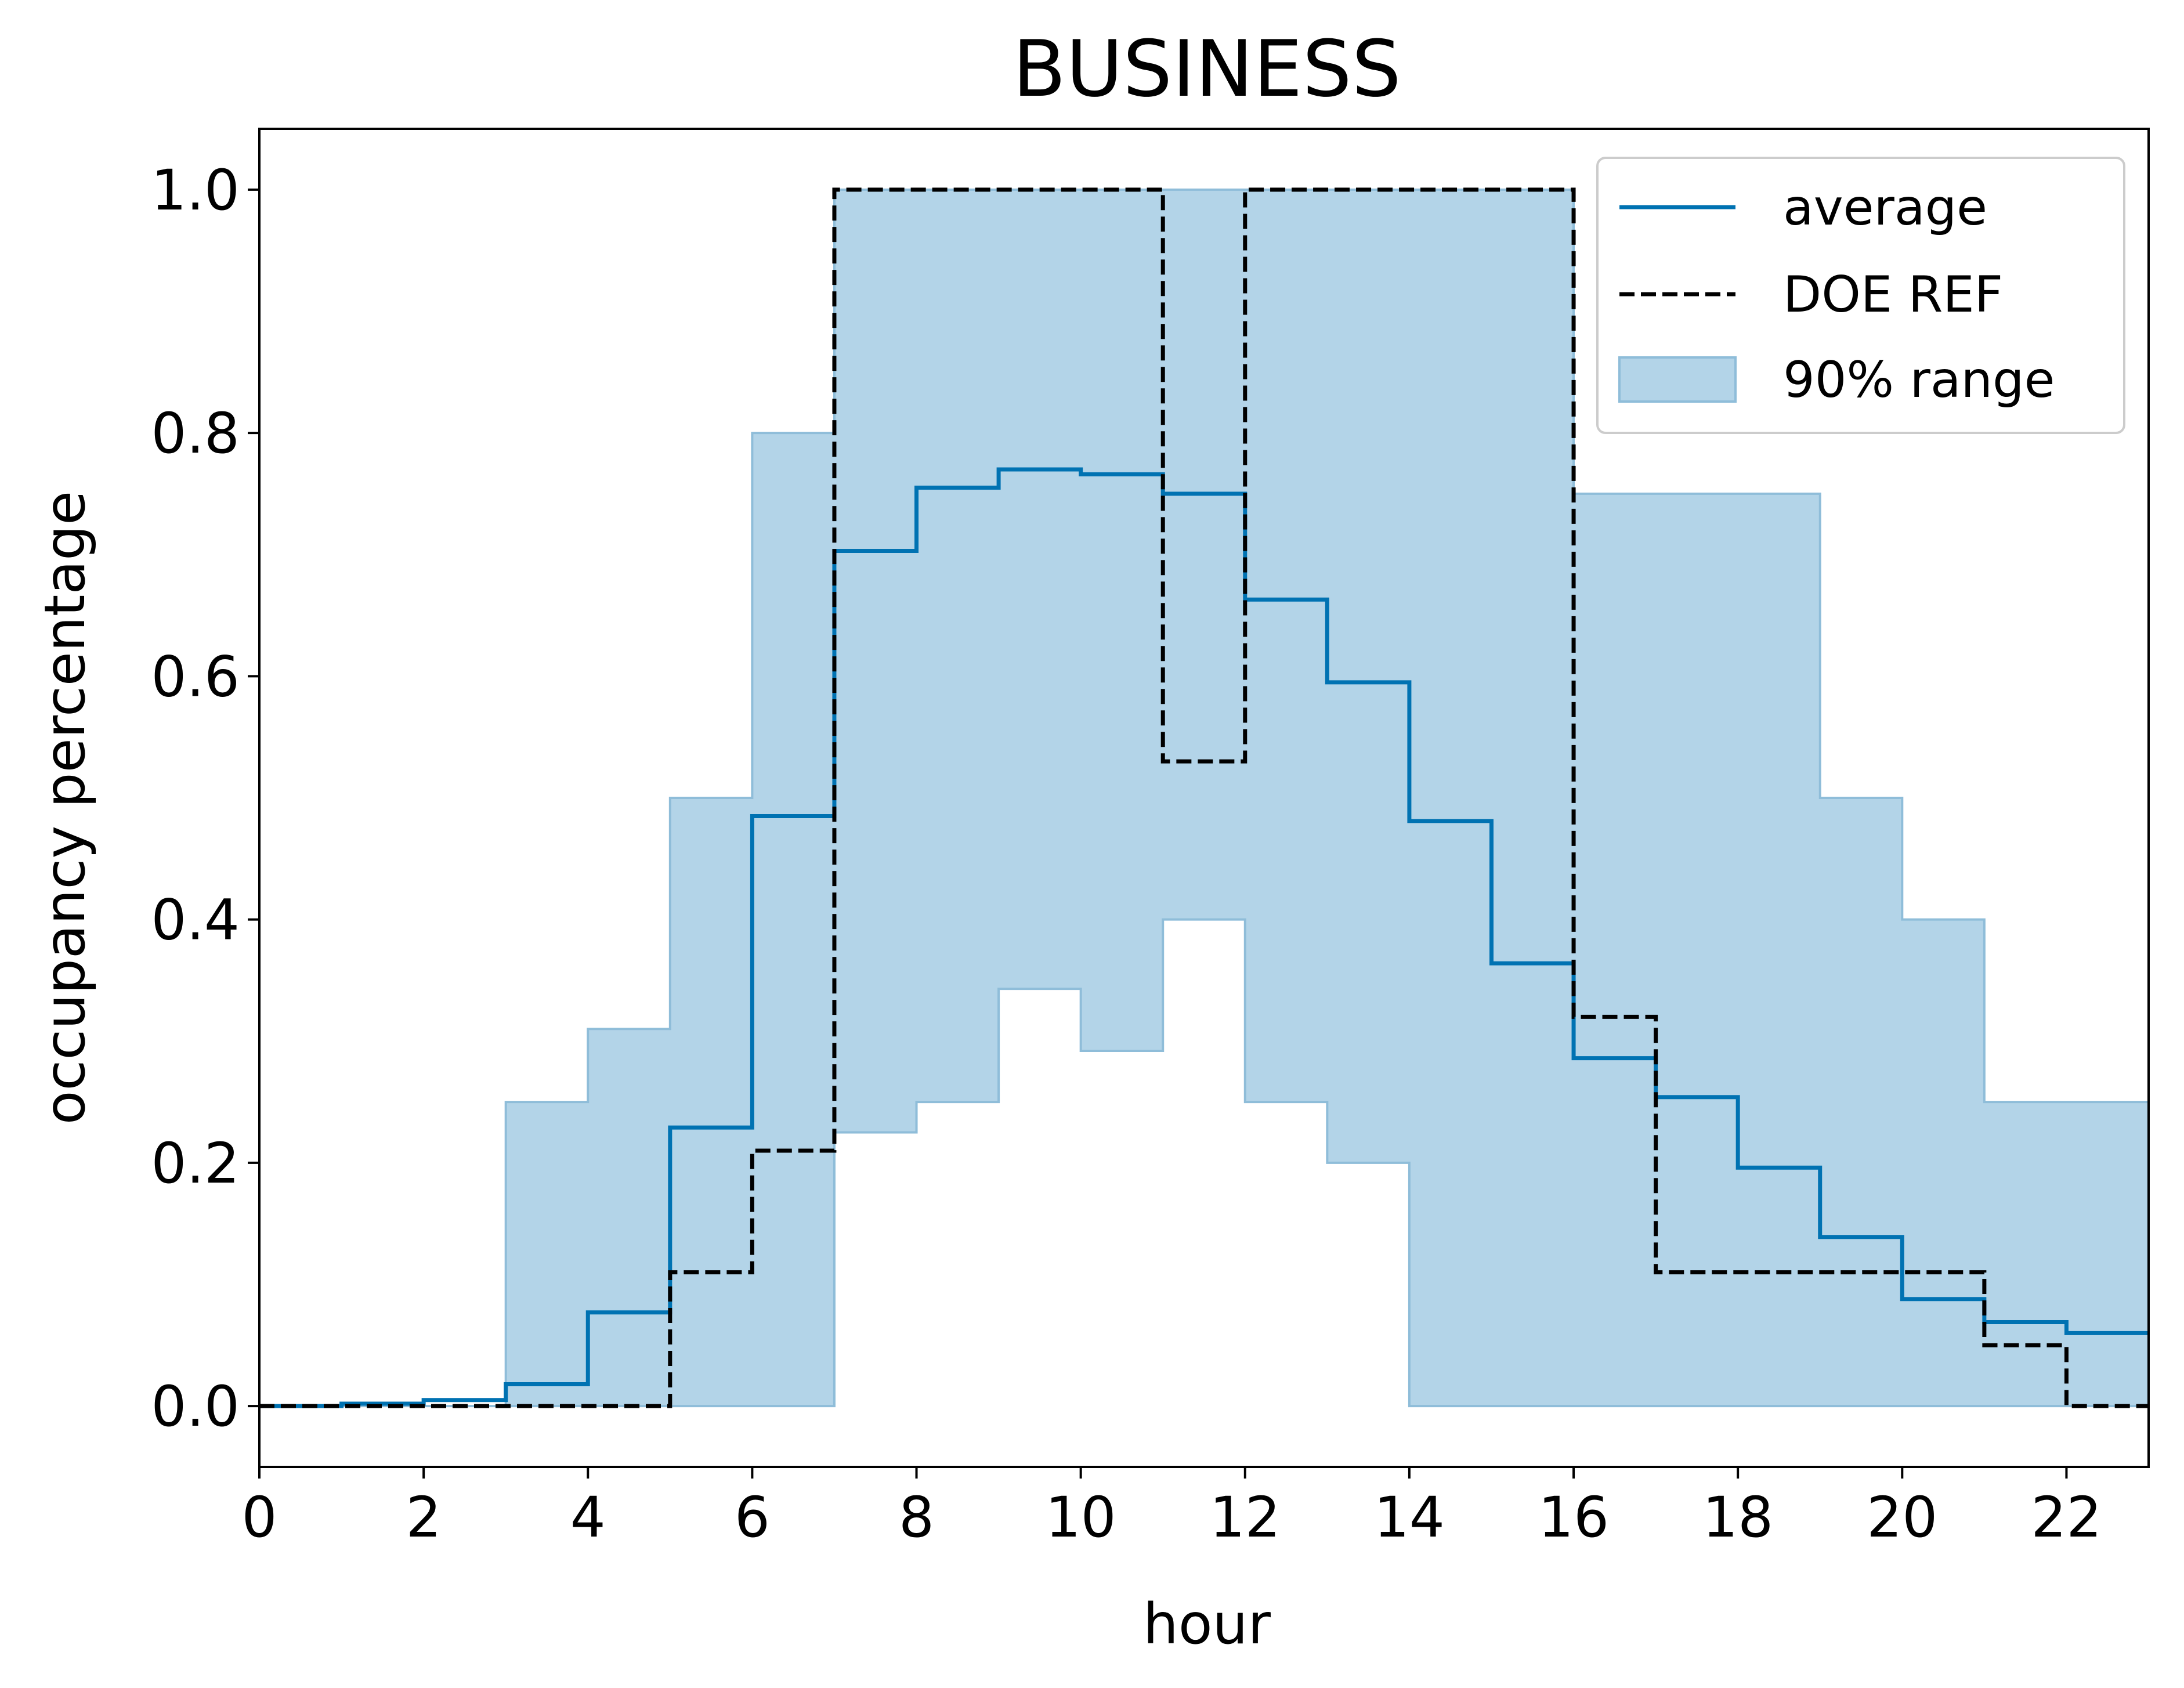  Describe the element at coordinates (588, 1517) in the screenshot. I see `x-tick-label: 4` at that location.